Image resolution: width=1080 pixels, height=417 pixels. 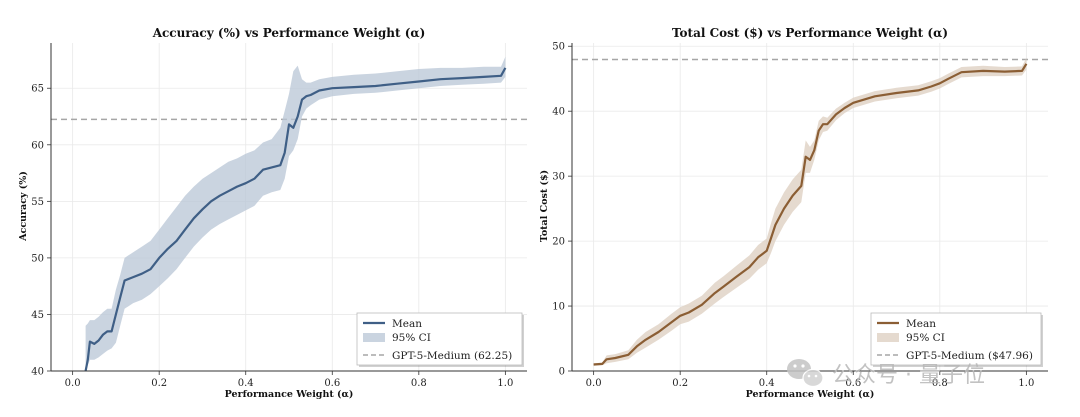 I want to click on y-tick-label: 30, so click(x=558, y=177).